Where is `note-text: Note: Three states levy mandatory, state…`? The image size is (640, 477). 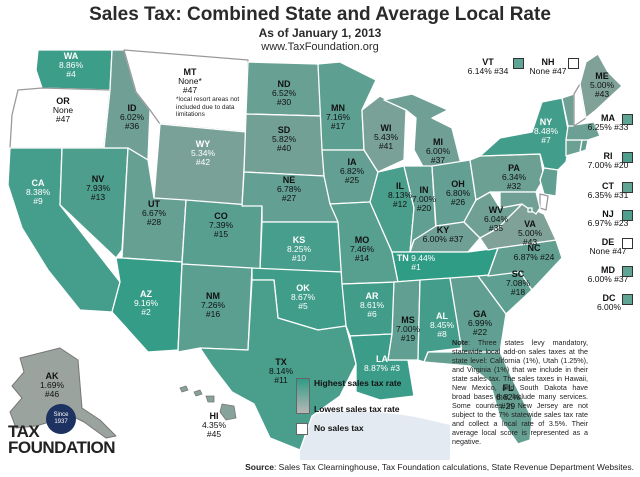 note-text: Note: Three states levy mandatory, state… is located at coordinates (520, 392).